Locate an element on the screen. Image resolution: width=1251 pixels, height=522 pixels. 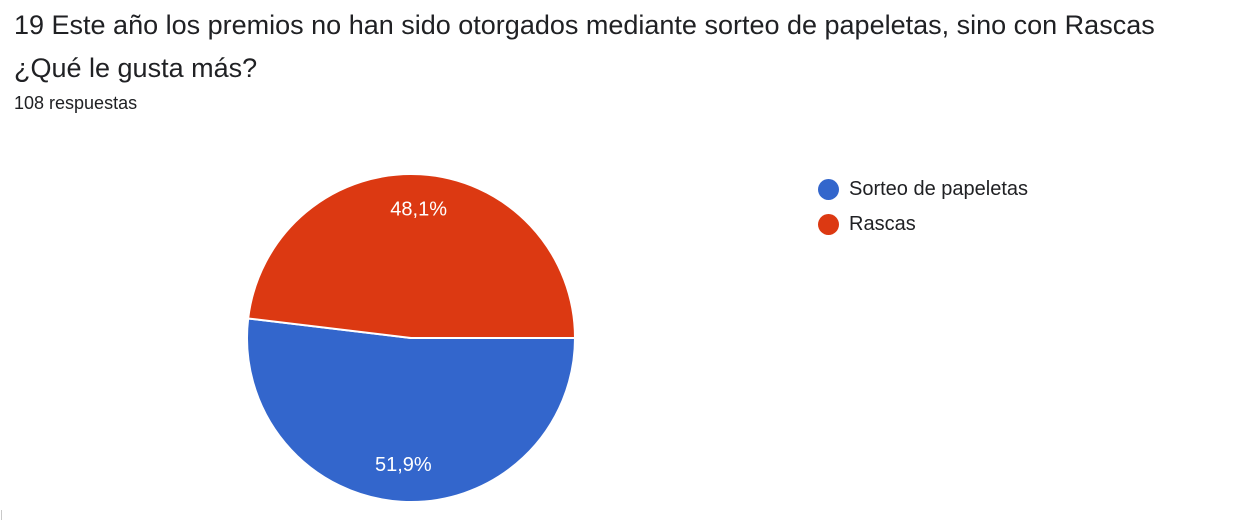
corner-divider is located at coordinates (1, 515).